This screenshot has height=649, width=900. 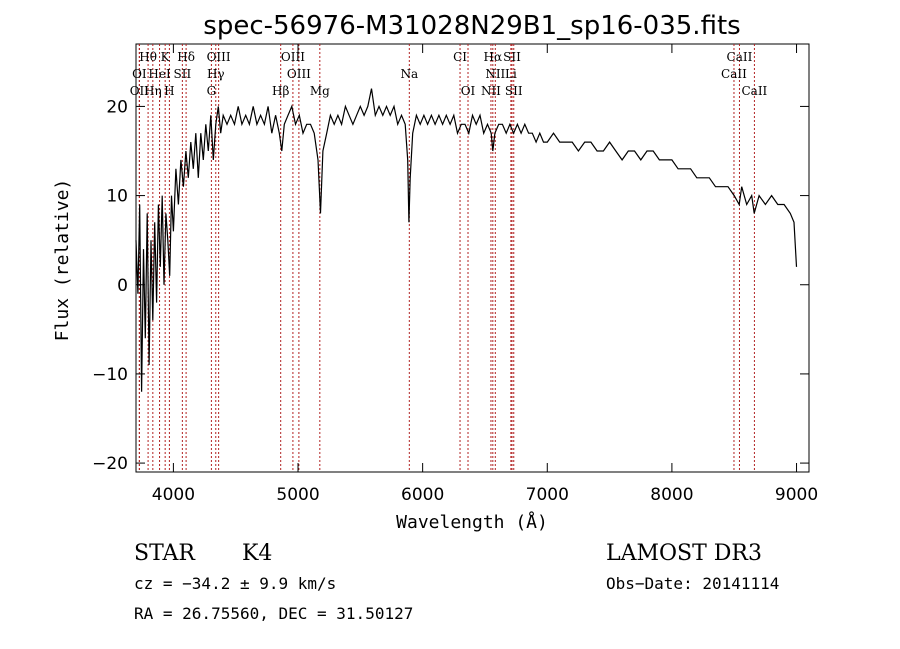 I want to click on spectral-line-label: H, so click(x=169, y=91).